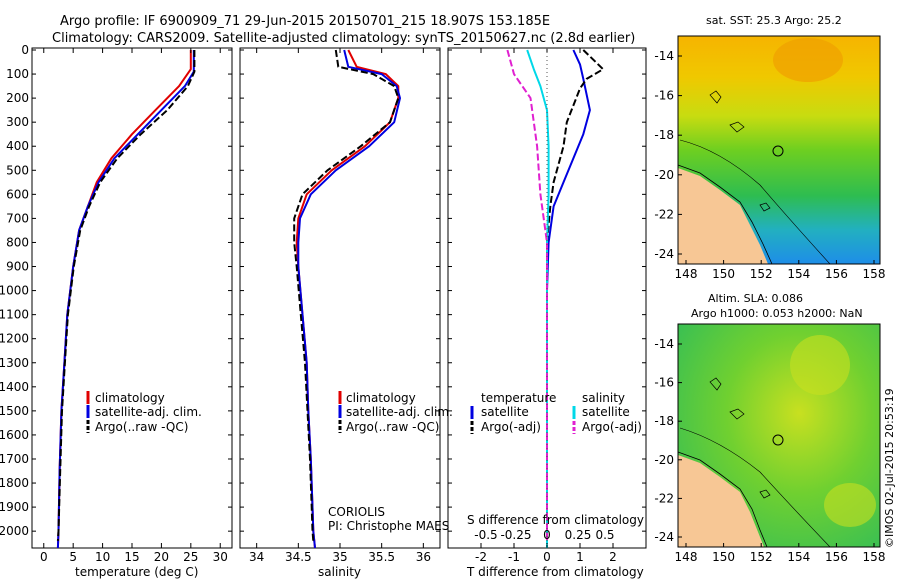  I want to click on depth-tick-label: 1900, so click(14, 507).